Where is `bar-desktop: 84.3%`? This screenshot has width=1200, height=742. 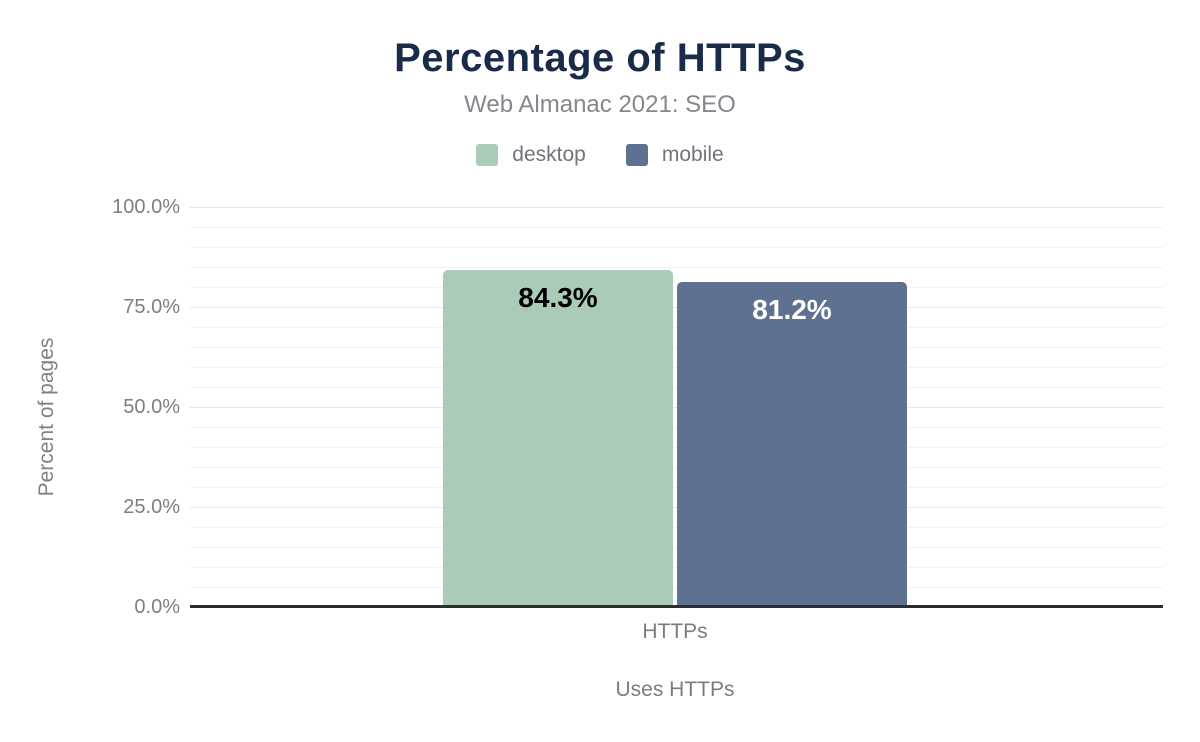
bar-desktop: 84.3% is located at coordinates (558, 438).